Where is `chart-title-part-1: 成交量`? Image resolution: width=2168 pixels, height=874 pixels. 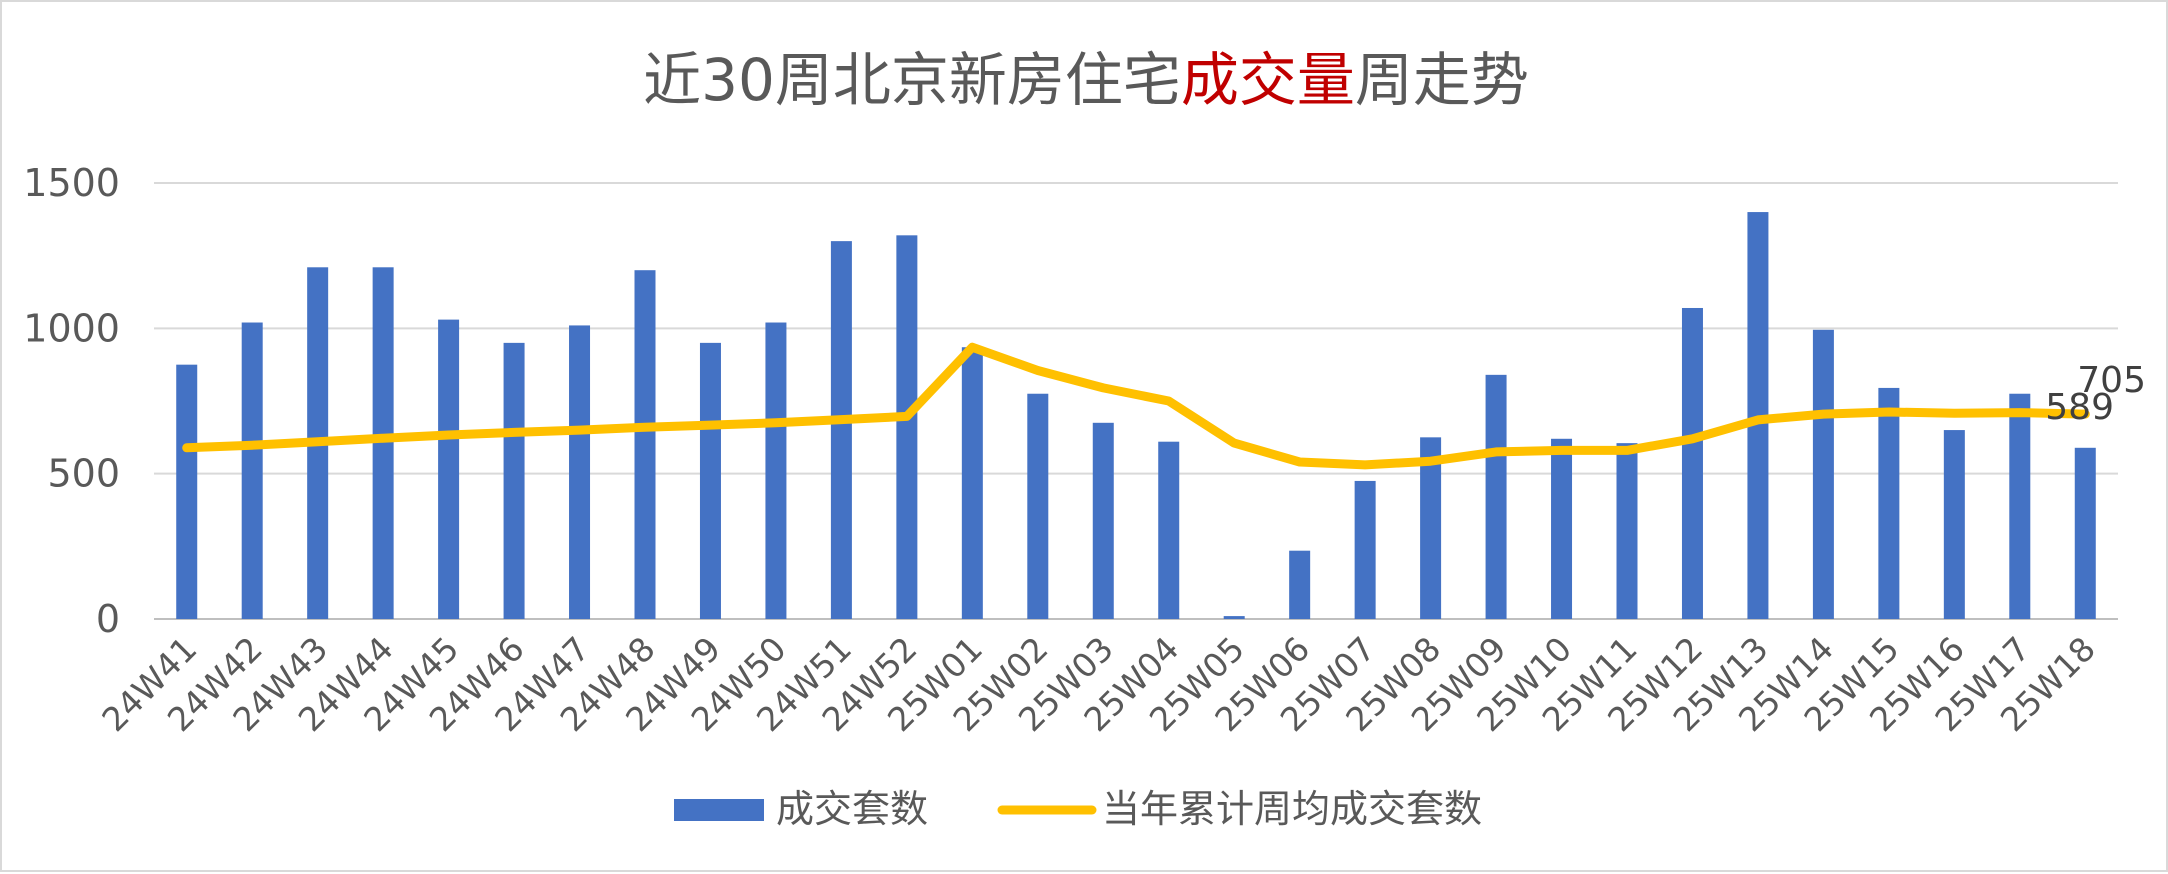 chart-title-part-1: 成交量 is located at coordinates (1268, 80).